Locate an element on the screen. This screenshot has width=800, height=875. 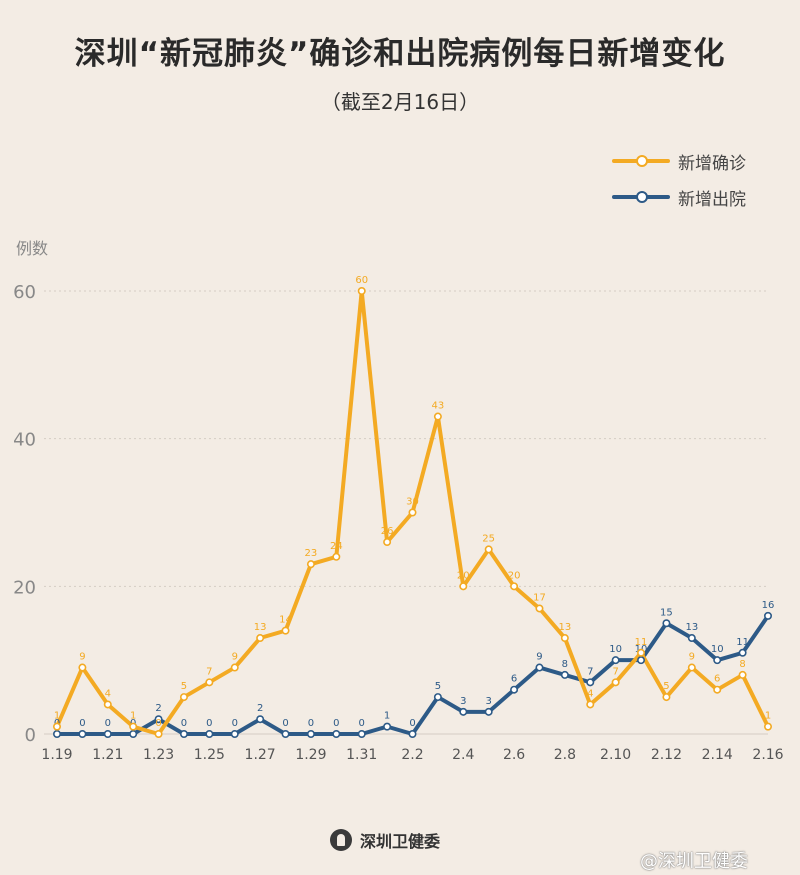
legend-item-confirmed: 新增确诊 is located at coordinates (679, 161).